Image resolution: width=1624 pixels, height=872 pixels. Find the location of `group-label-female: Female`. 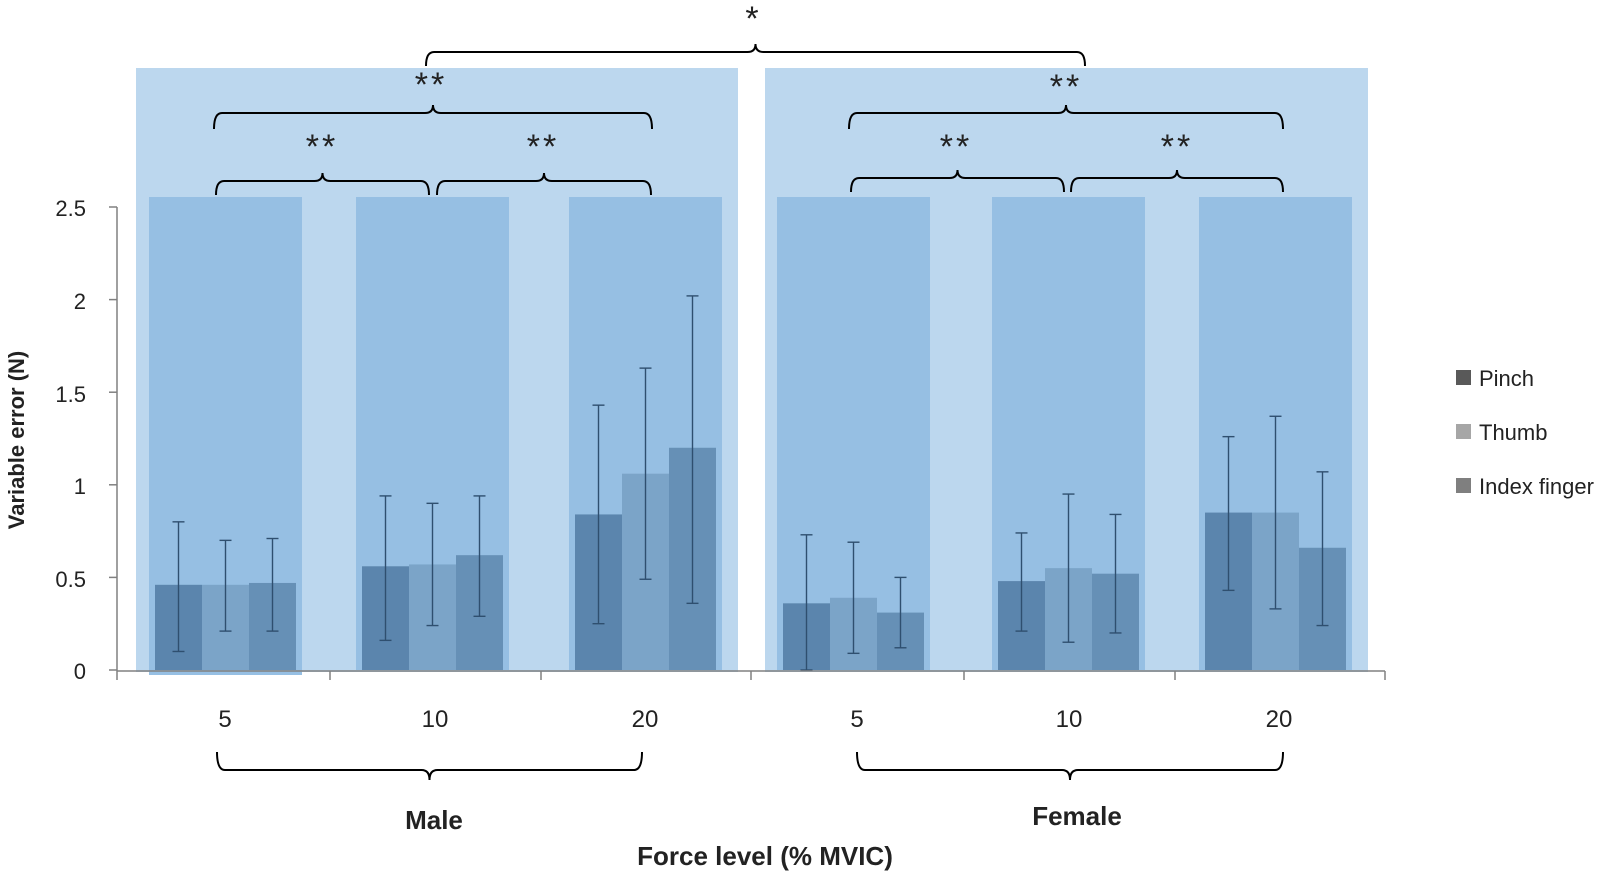

group-label-female: Female is located at coordinates (1077, 816).